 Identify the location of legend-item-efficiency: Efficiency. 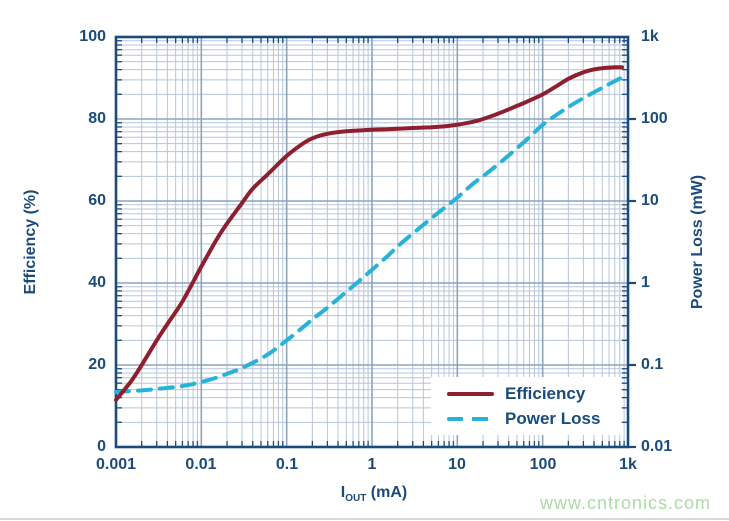
(534, 393).